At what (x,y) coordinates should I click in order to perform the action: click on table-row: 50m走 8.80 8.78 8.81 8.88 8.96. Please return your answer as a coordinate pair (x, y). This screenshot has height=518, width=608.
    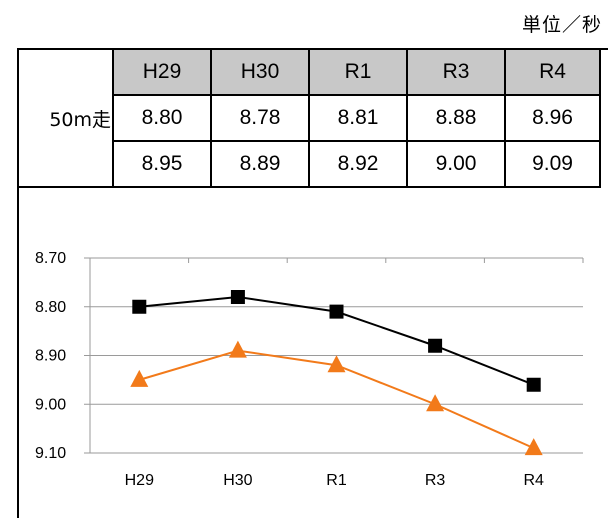
    Looking at the image, I should click on (309, 118).